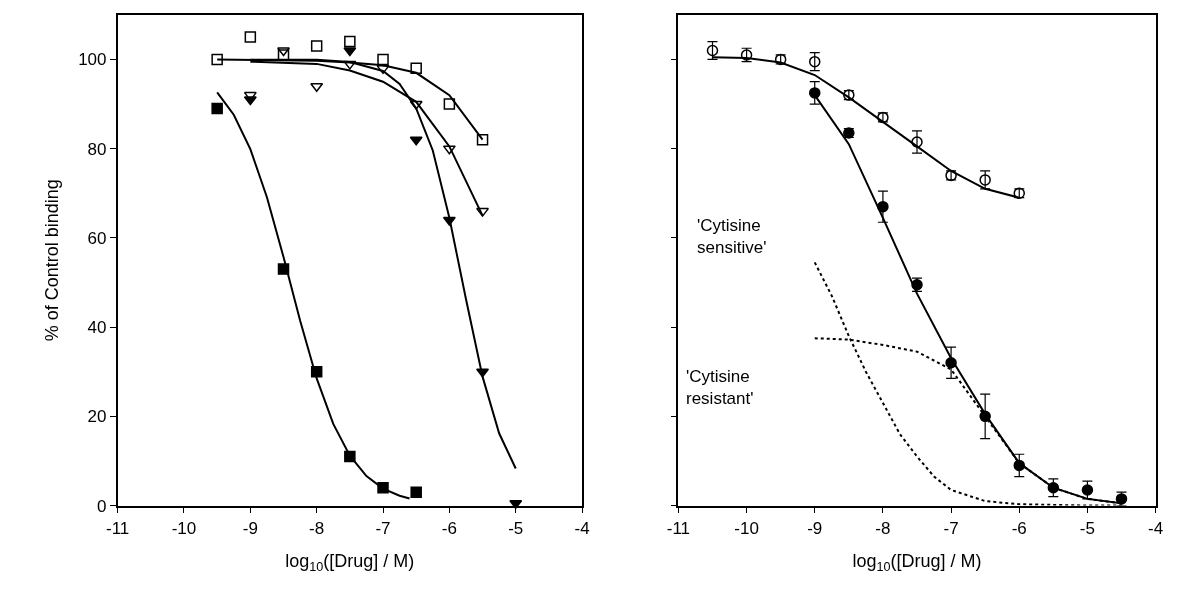 The width and height of the screenshot is (1181, 602). Describe the element at coordinates (97, 238) in the screenshot. I see `y-tick-label: 60` at that location.